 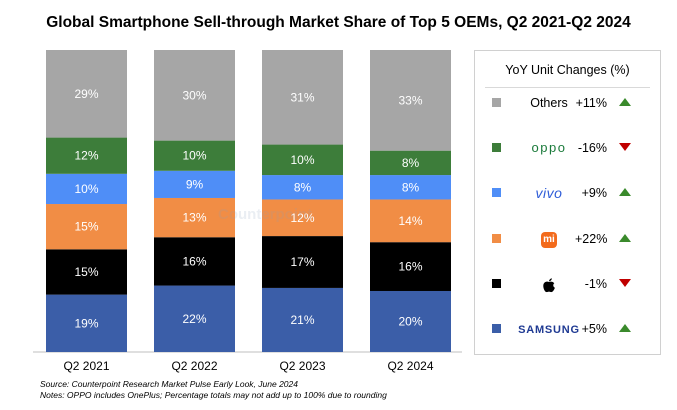 I want to click on data-label-xiaomi-q2-2024: 14%, so click(x=410, y=221).